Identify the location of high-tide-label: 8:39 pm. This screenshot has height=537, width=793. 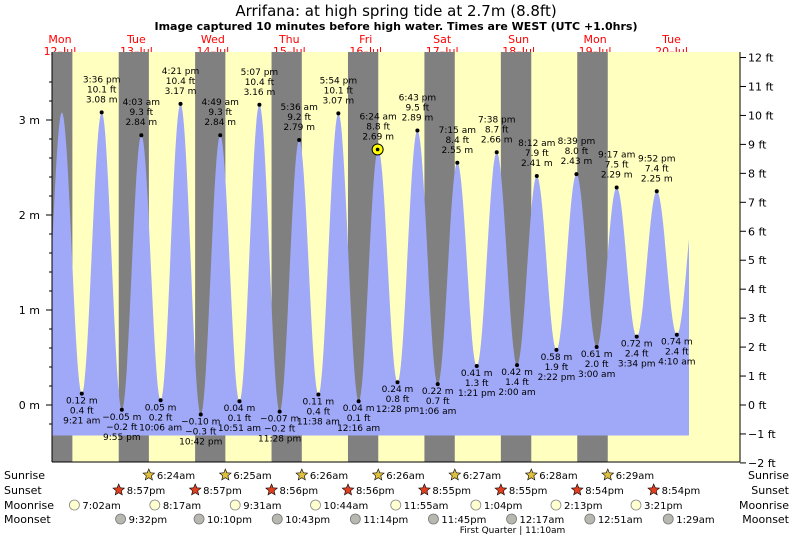
(577, 142).